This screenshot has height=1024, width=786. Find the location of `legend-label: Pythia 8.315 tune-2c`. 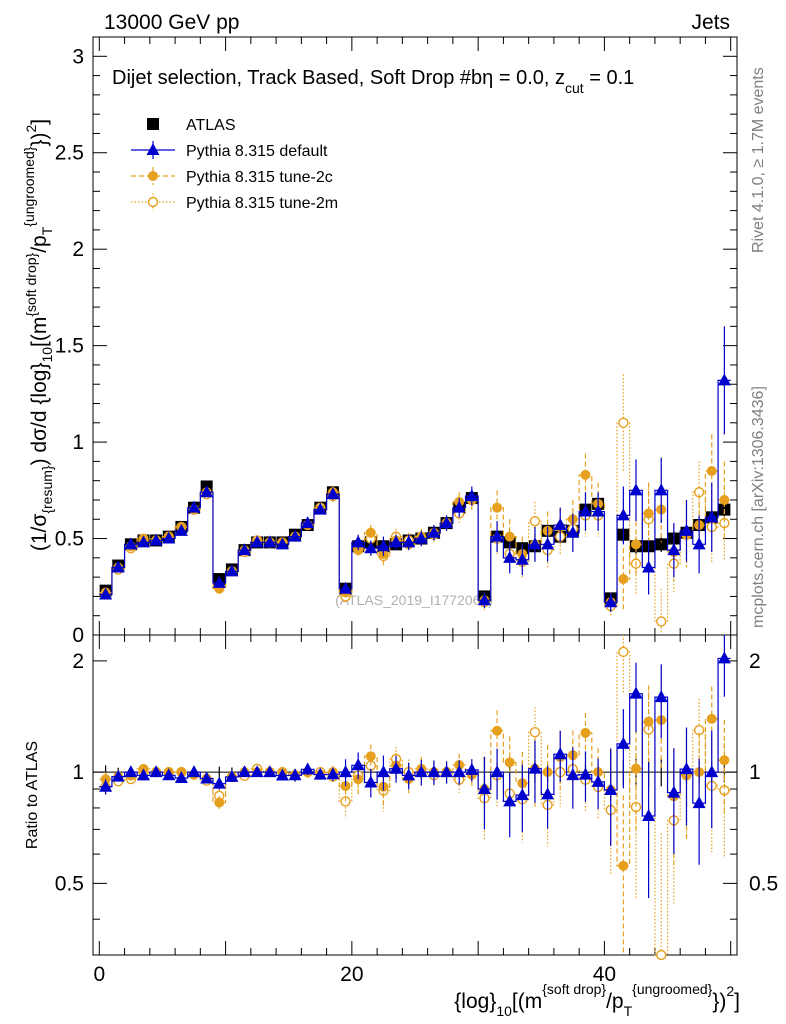

legend-label: Pythia 8.315 tune-2c is located at coordinates (259, 177).